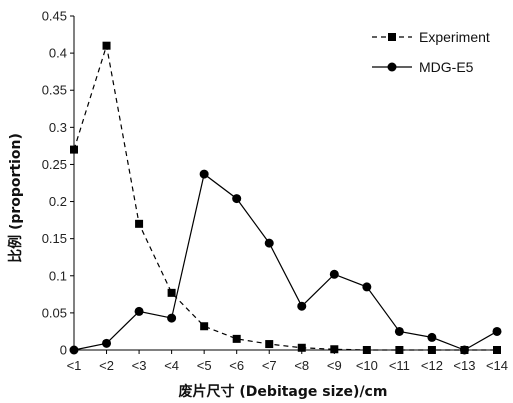  Describe the element at coordinates (432, 365) in the screenshot. I see `x-tick-label: <12` at that location.